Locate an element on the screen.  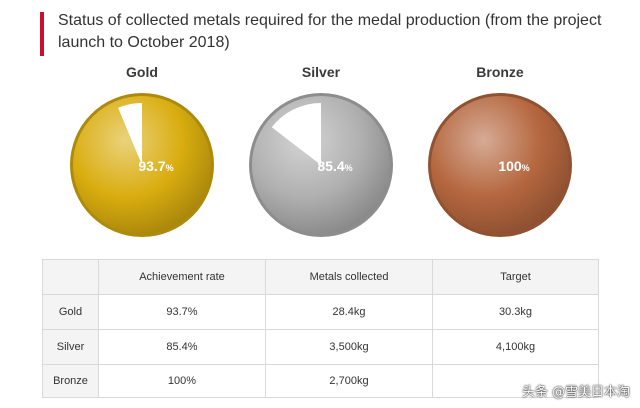
table-header-cell: Metals collected is located at coordinates (349, 277).